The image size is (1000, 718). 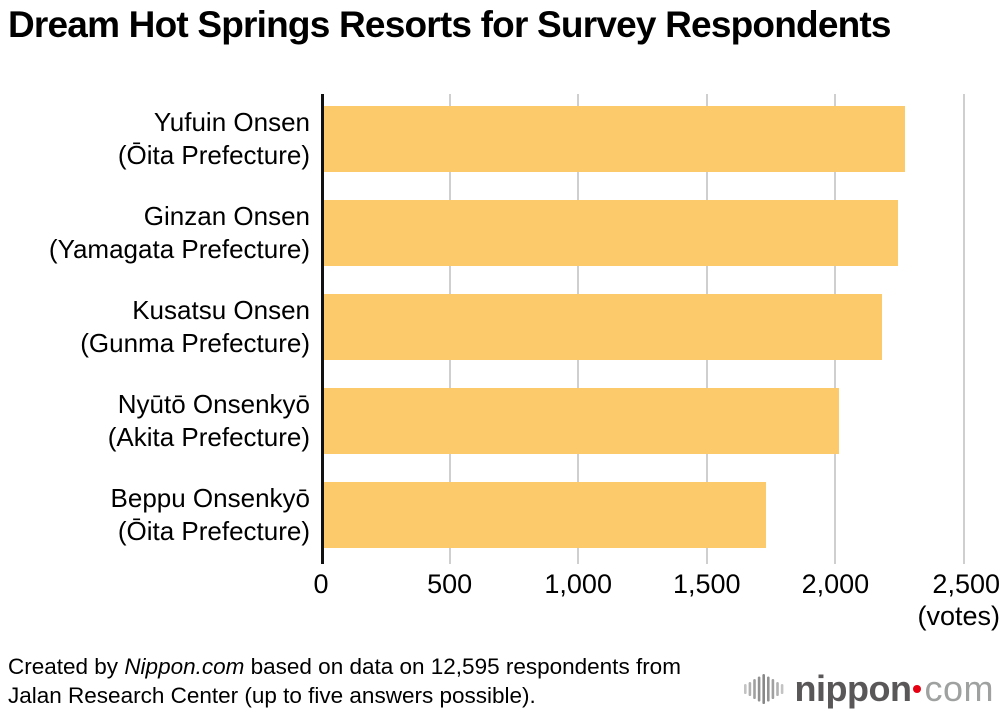 What do you see at coordinates (195, 326) in the screenshot?
I see `category-label: Kusatsu Onsen (Gunma Prefecture)` at bounding box center [195, 326].